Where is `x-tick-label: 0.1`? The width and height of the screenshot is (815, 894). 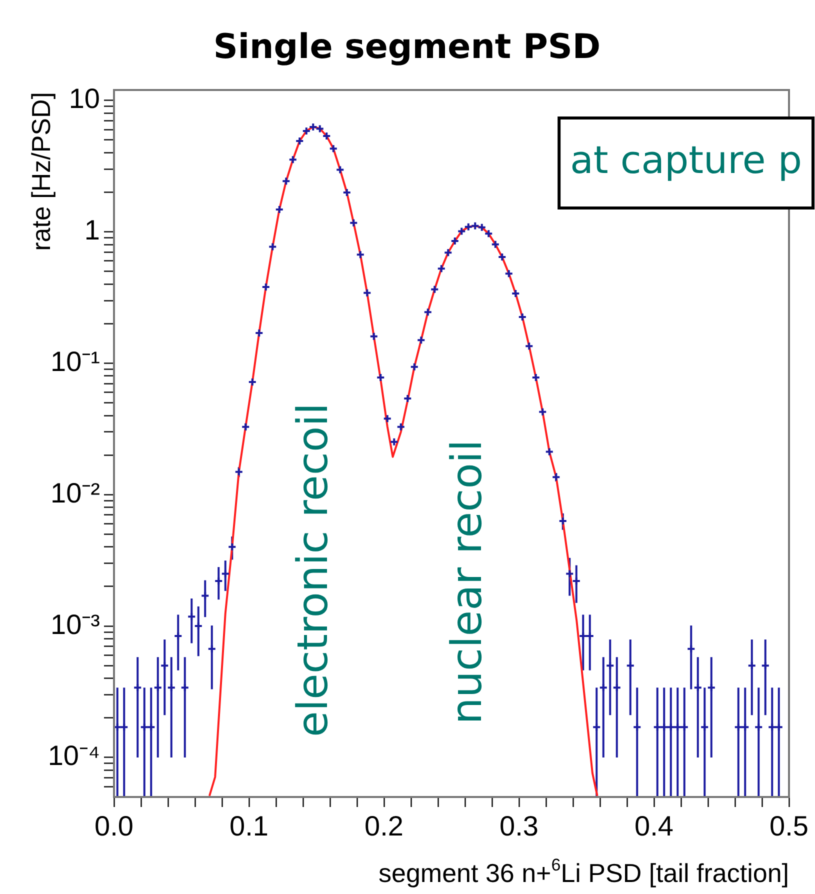 x-tick-label: 0.1 is located at coordinates (249, 826).